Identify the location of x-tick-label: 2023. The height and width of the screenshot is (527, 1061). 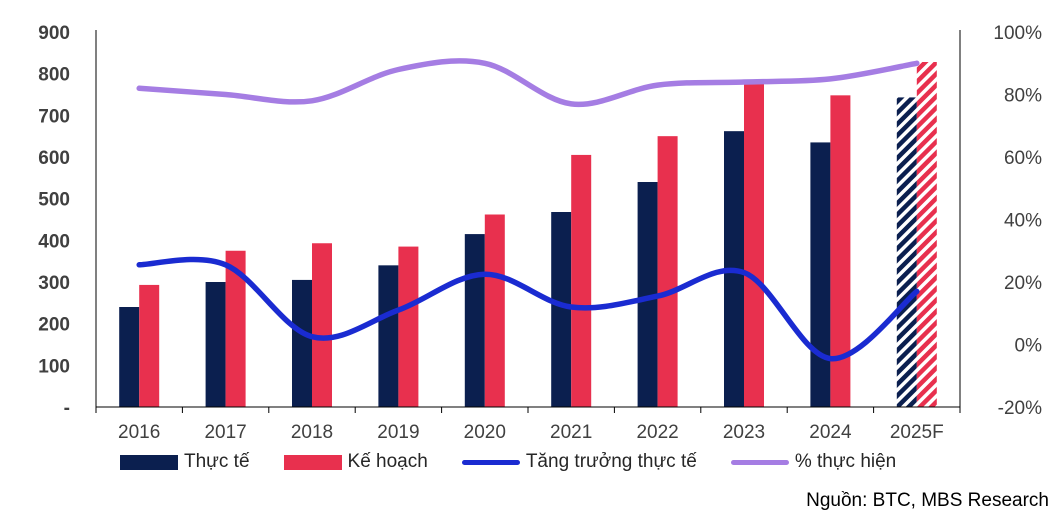
(744, 432).